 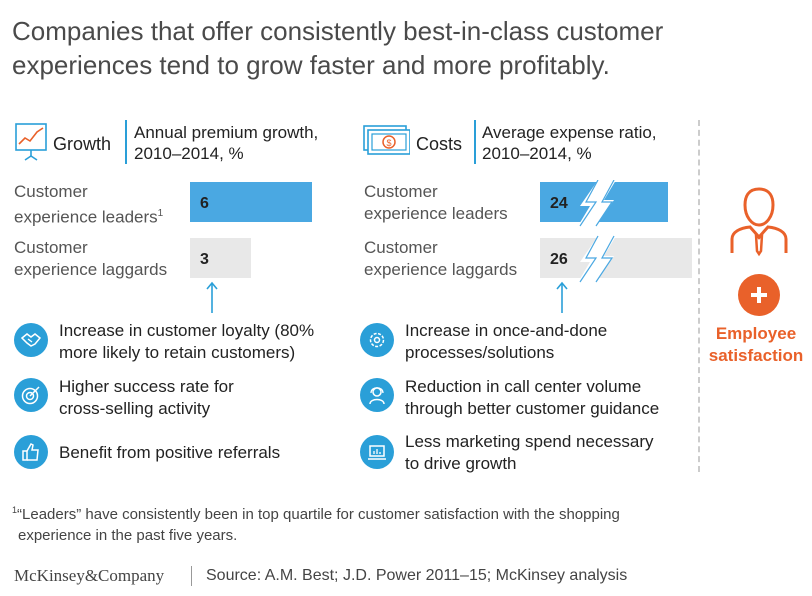 I want to click on money-bill-icon: $, so click(x=386, y=141).